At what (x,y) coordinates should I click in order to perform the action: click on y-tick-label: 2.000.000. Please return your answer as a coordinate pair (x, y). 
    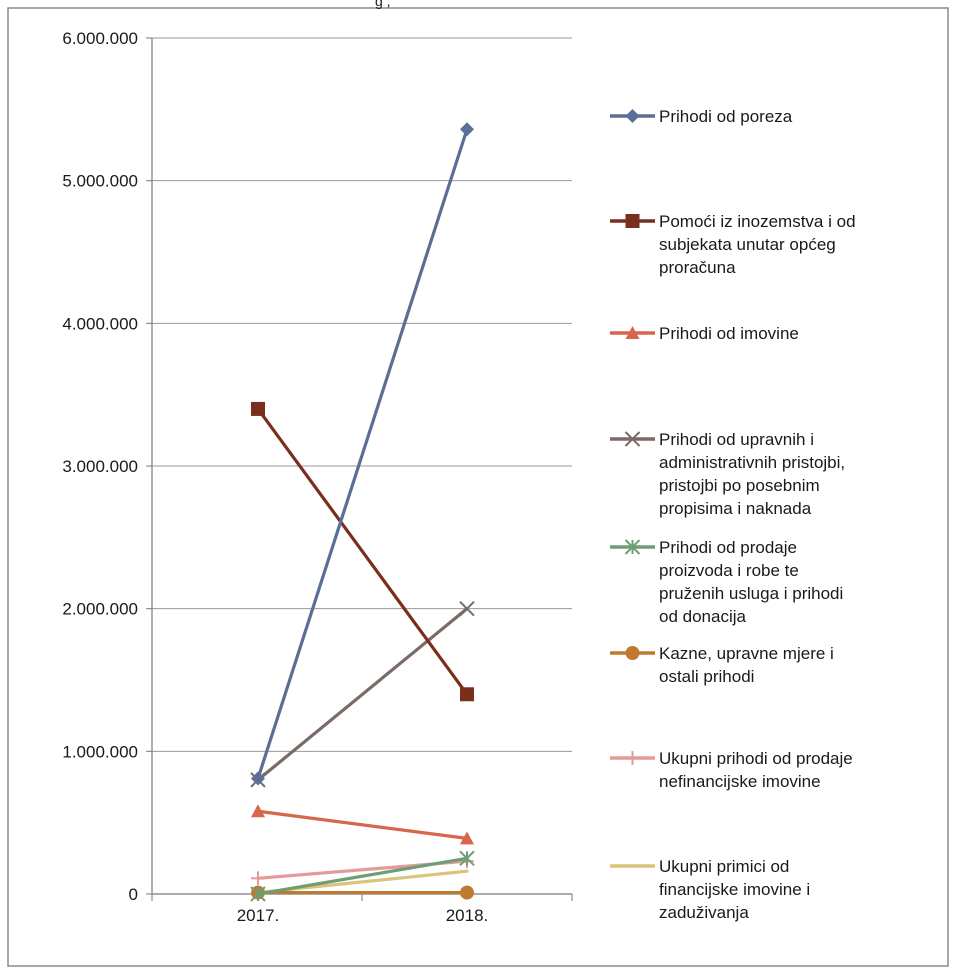
    Looking at the image, I should click on (100, 609).